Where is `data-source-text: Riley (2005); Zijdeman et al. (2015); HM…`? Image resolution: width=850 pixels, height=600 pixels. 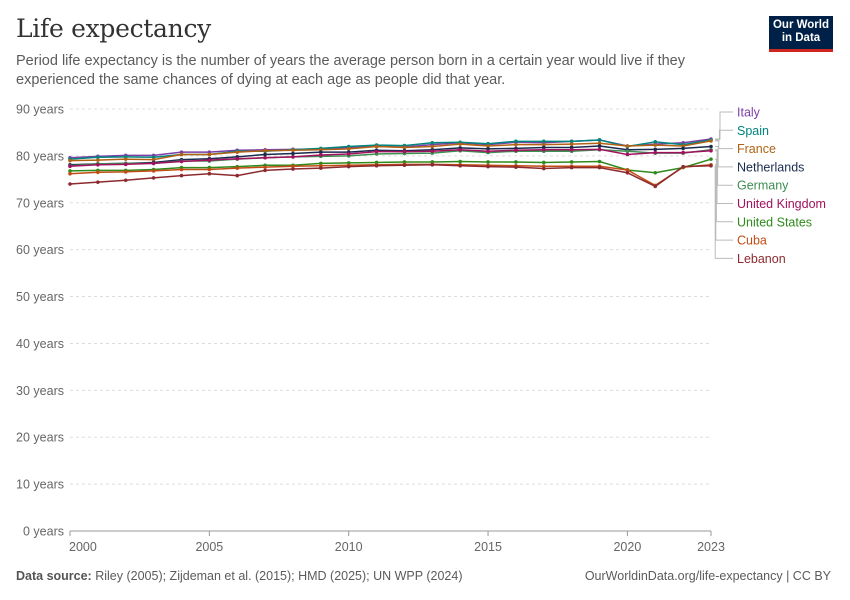 data-source-text: Riley (2005); Zijdeman et al. (2015); HM… is located at coordinates (279, 576).